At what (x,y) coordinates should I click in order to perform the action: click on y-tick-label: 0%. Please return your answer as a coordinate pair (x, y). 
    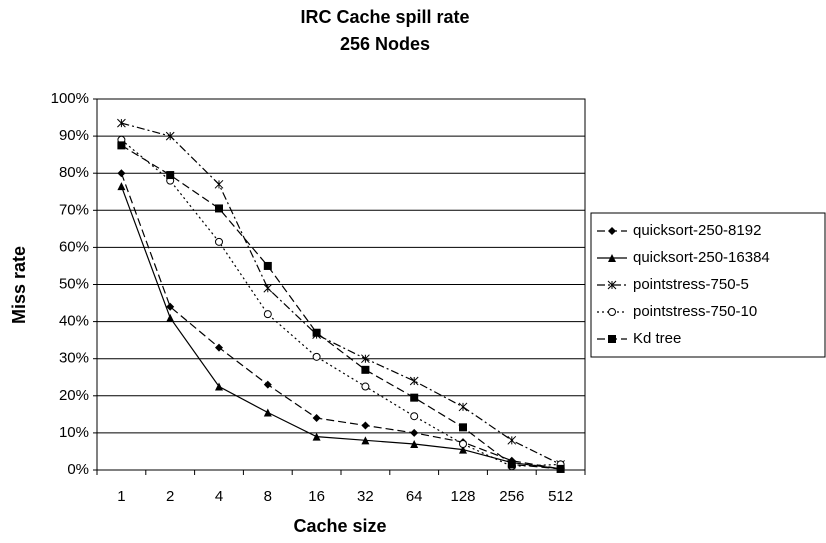
    Looking at the image, I should click on (78, 469).